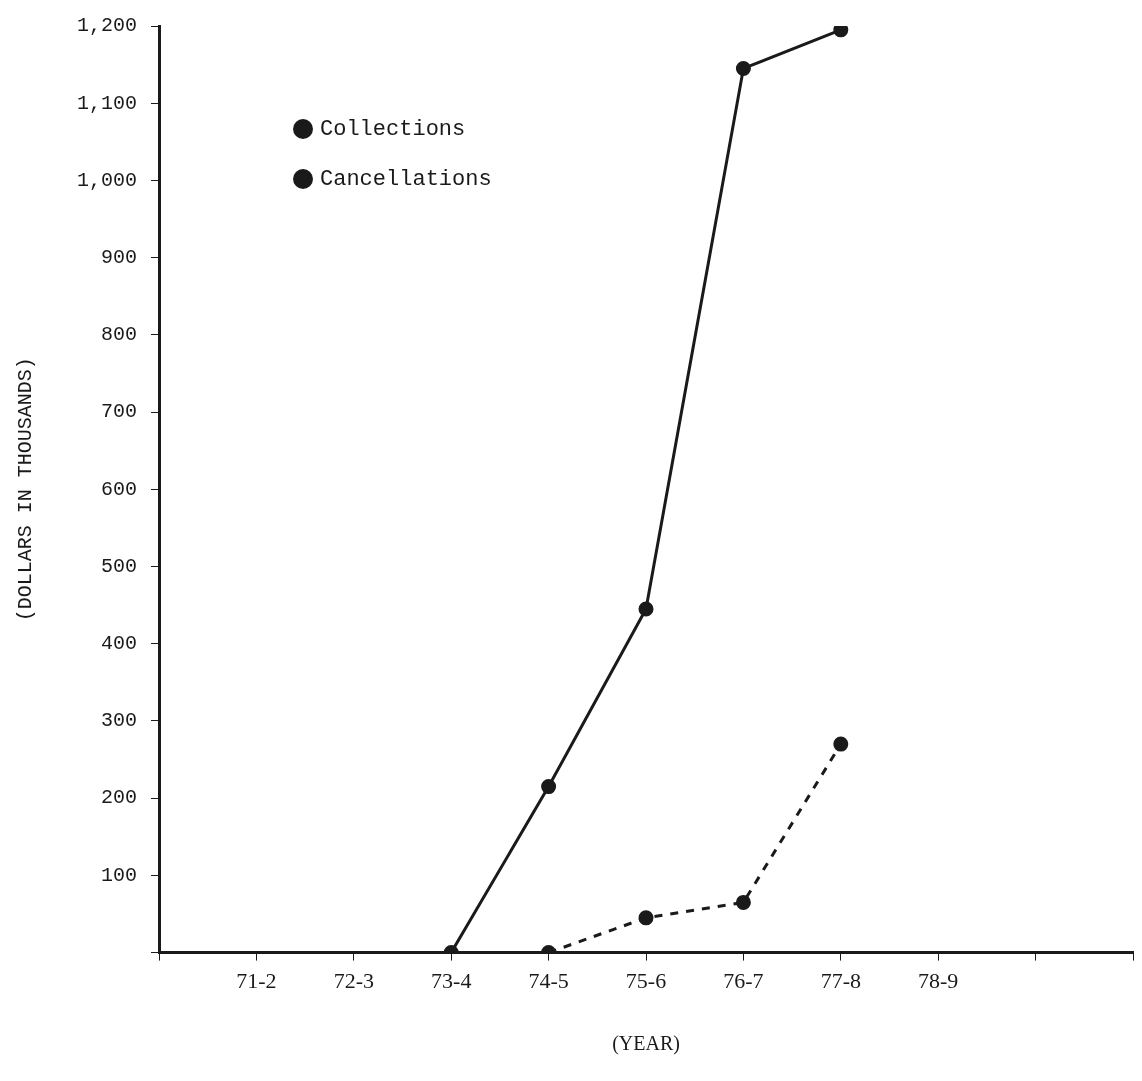  I want to click on y-tick-label: 100, so click(119, 875).